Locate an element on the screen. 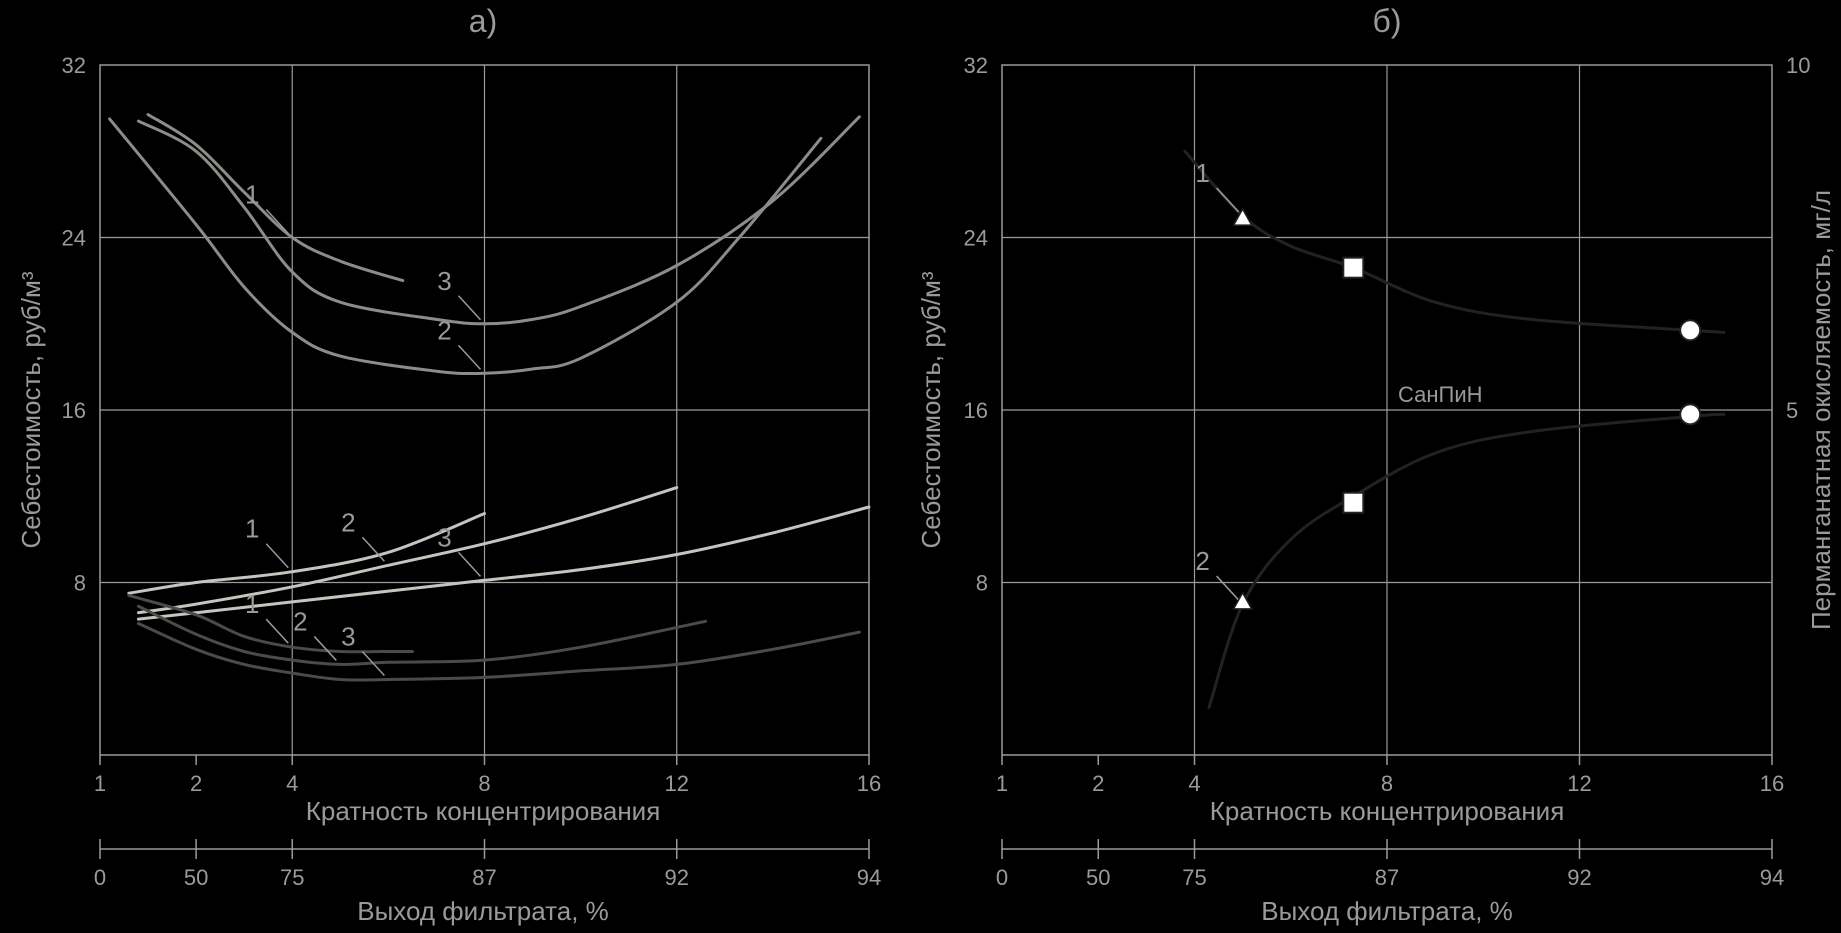 The width and height of the screenshot is (1841, 933). x2-axis-label-b: Выход фильтрата, % is located at coordinates (1387, 911).